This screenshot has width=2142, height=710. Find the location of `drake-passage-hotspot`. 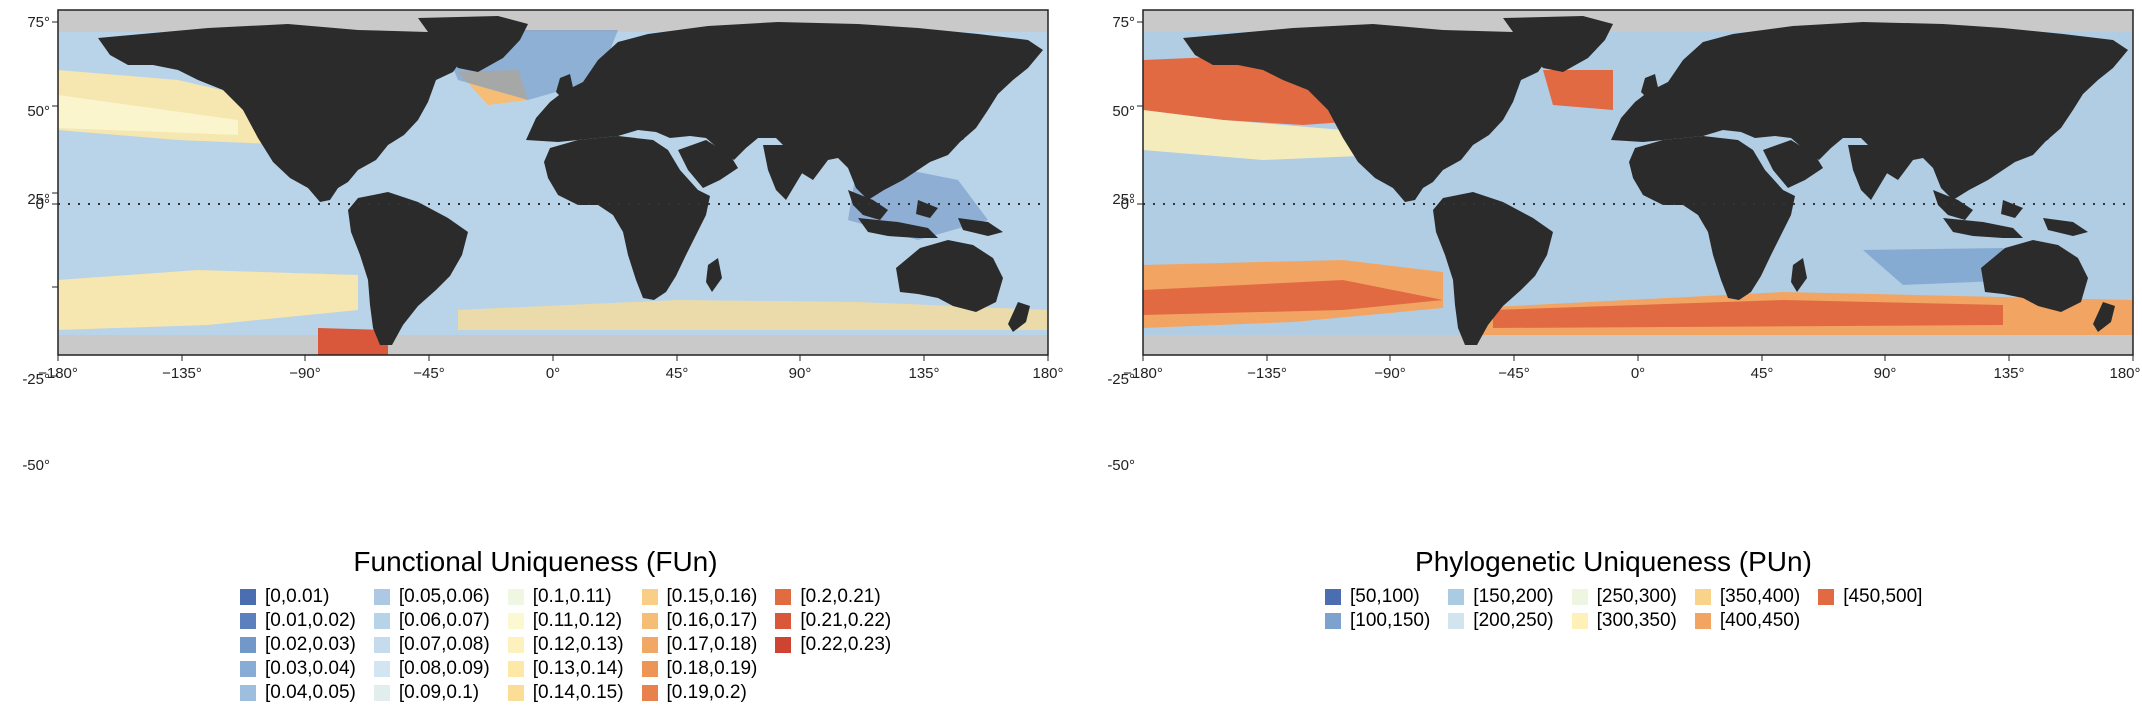

drake-passage-hotspot is located at coordinates (353, 341).